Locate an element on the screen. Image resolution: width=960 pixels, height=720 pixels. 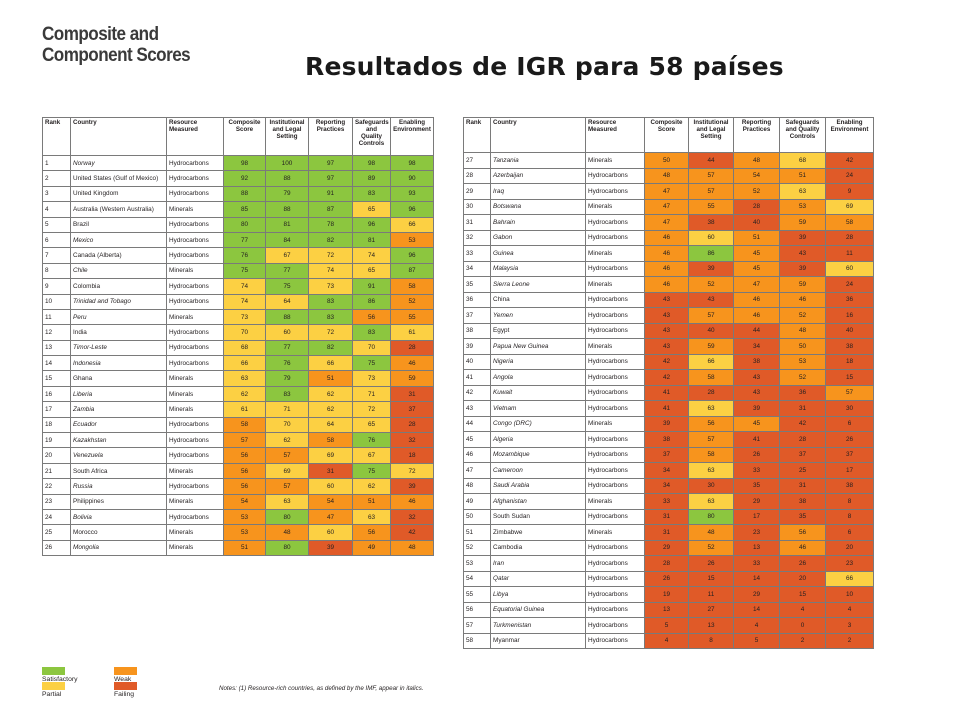
enabling-environment-cell: 17 is located at coordinates (849, 470).